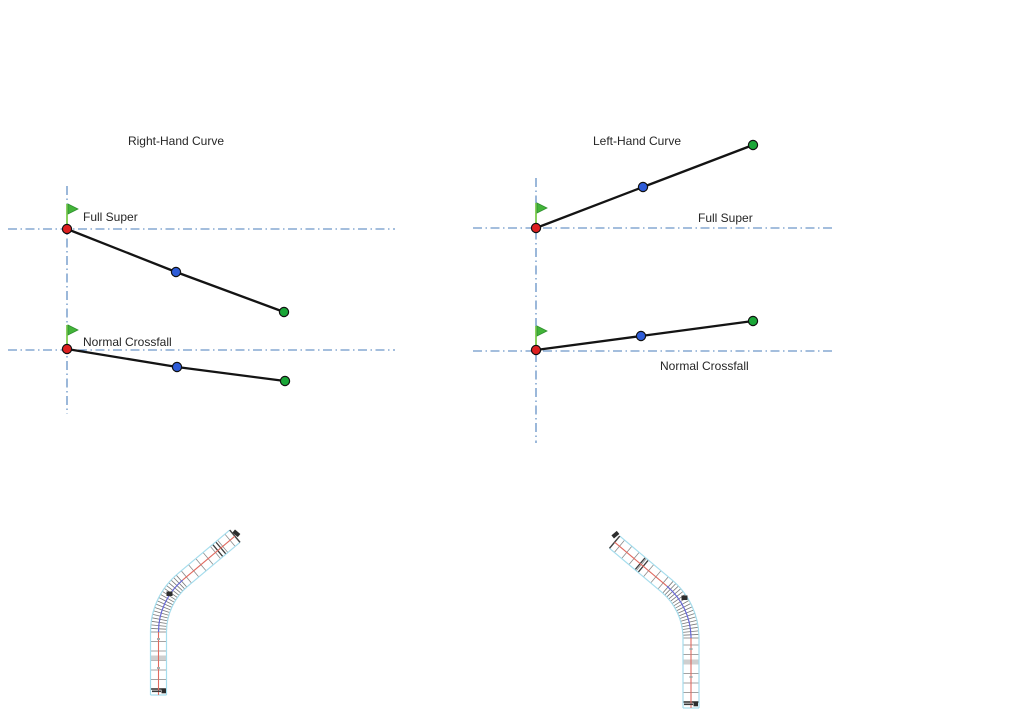 The image size is (1024, 720). I want to click on panel-title: Right-Hand Curve, so click(176, 141).